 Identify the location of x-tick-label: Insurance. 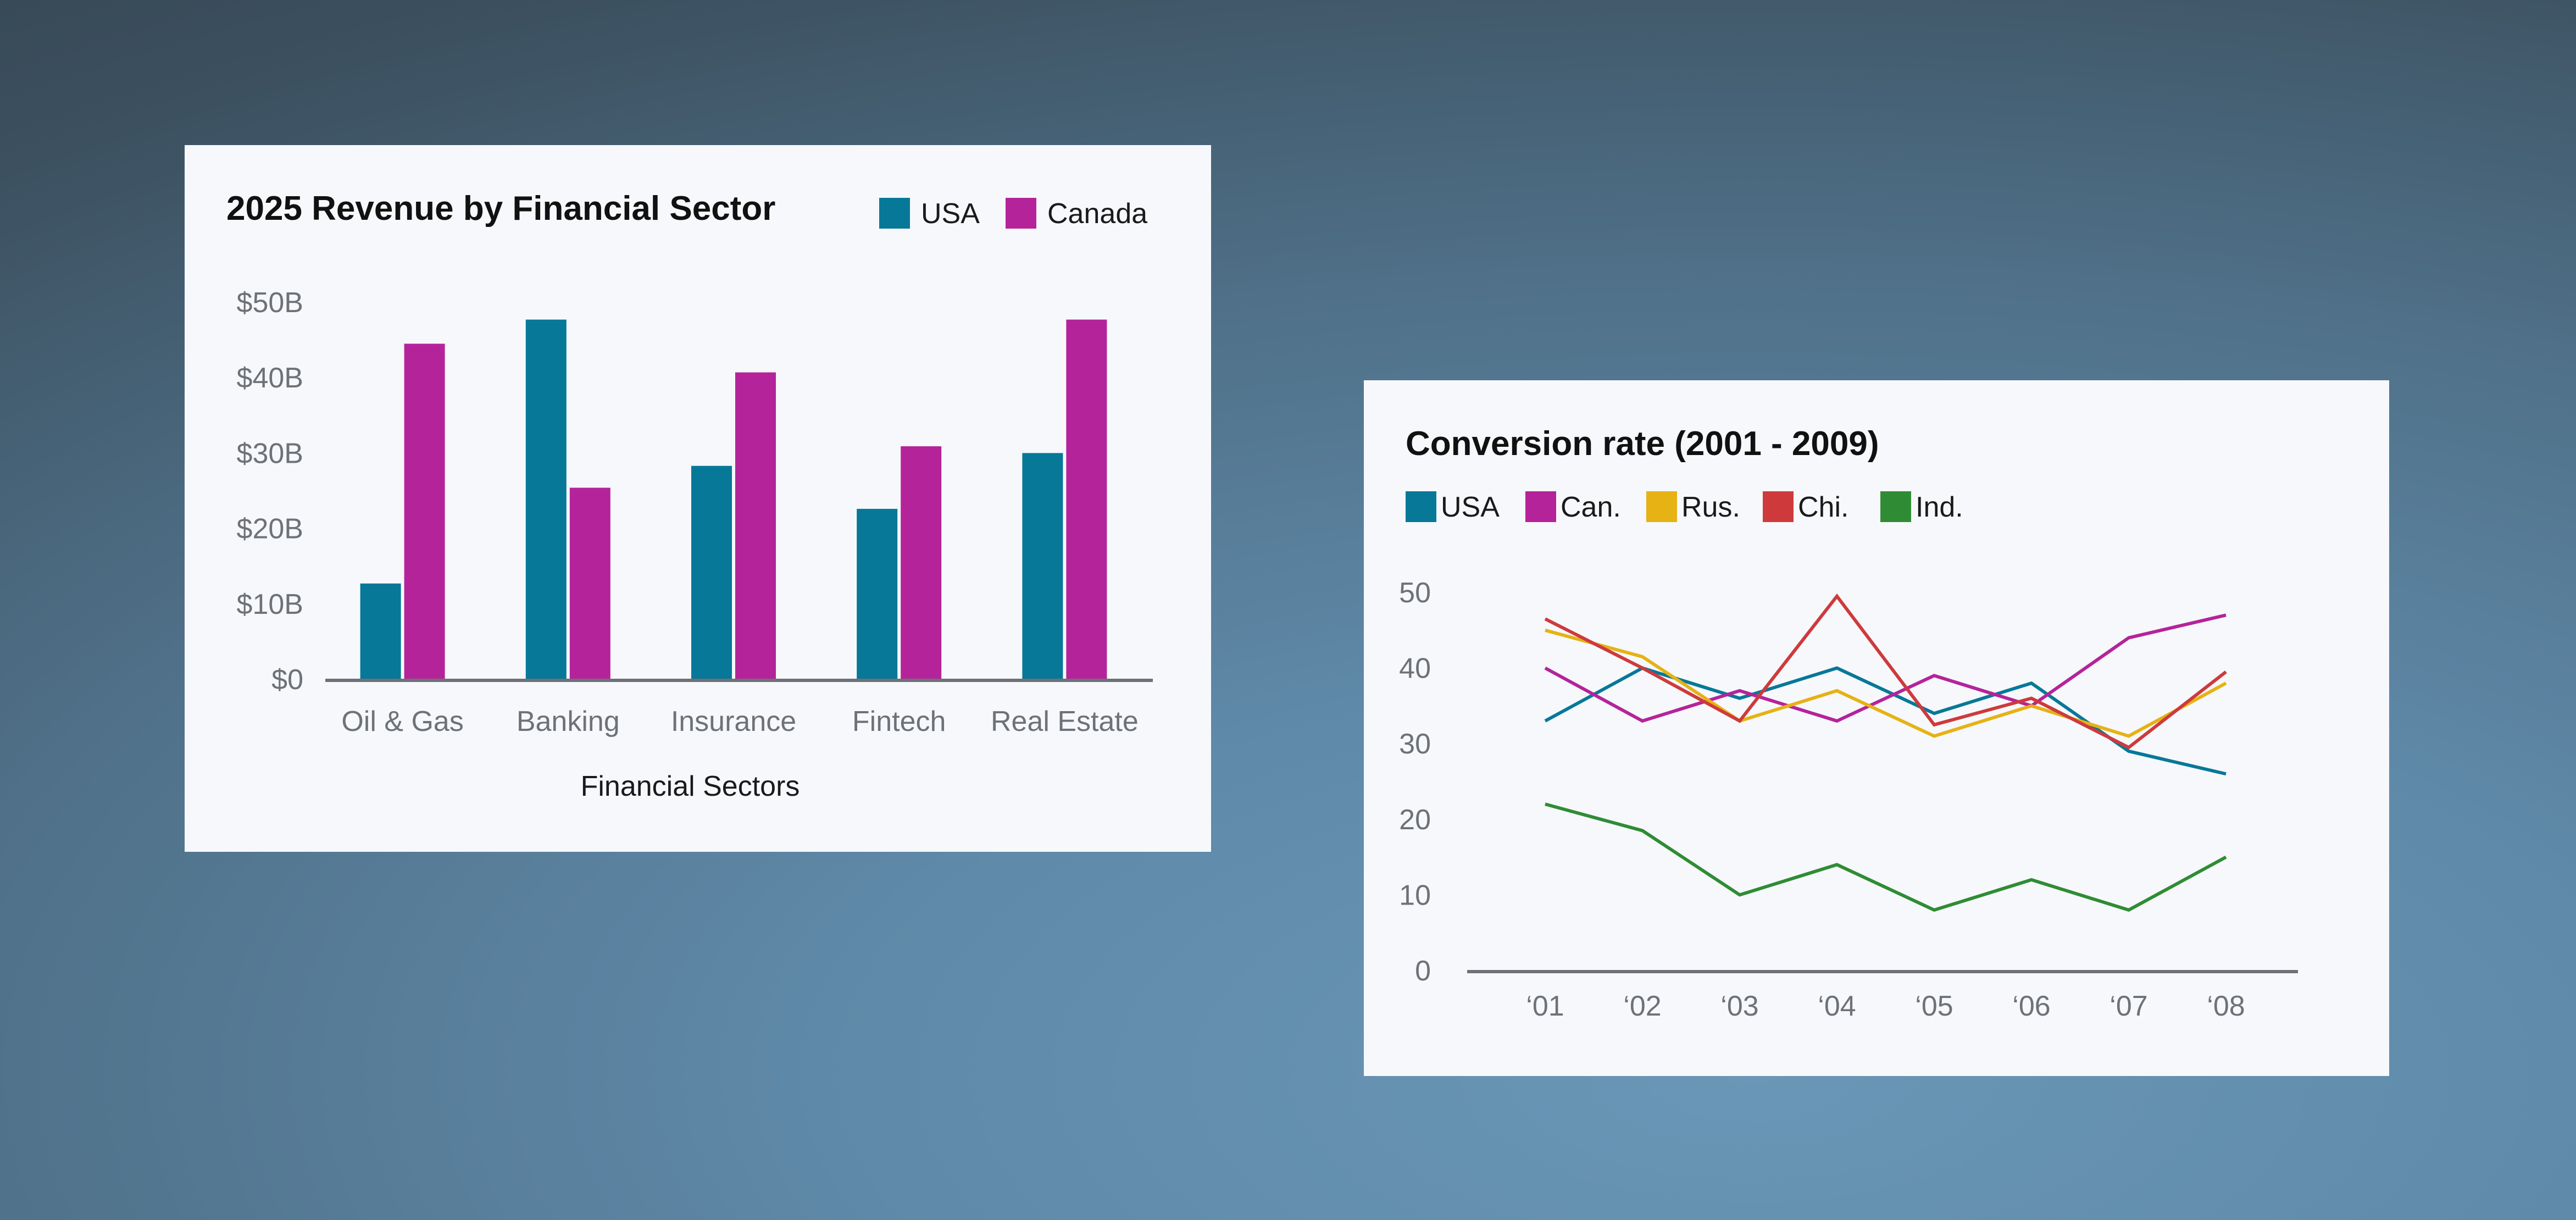
(733, 722).